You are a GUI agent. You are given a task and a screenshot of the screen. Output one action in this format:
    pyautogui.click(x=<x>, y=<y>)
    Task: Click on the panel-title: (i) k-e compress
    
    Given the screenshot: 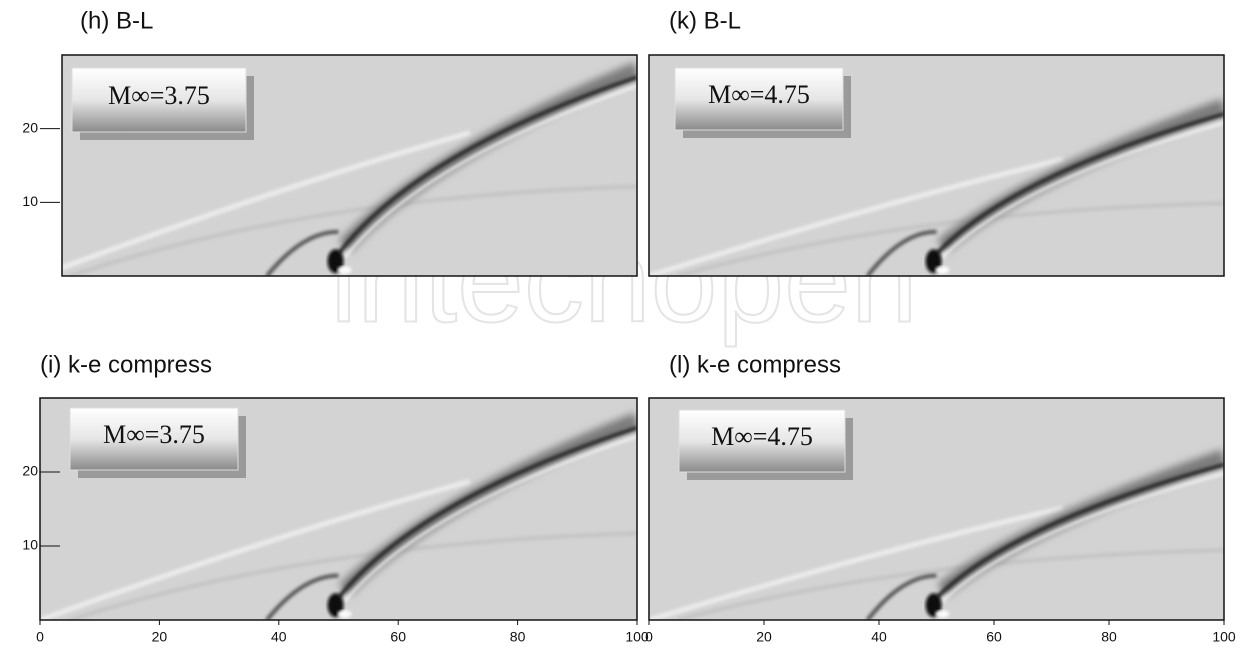 What is the action you would take?
    pyautogui.click(x=126, y=364)
    